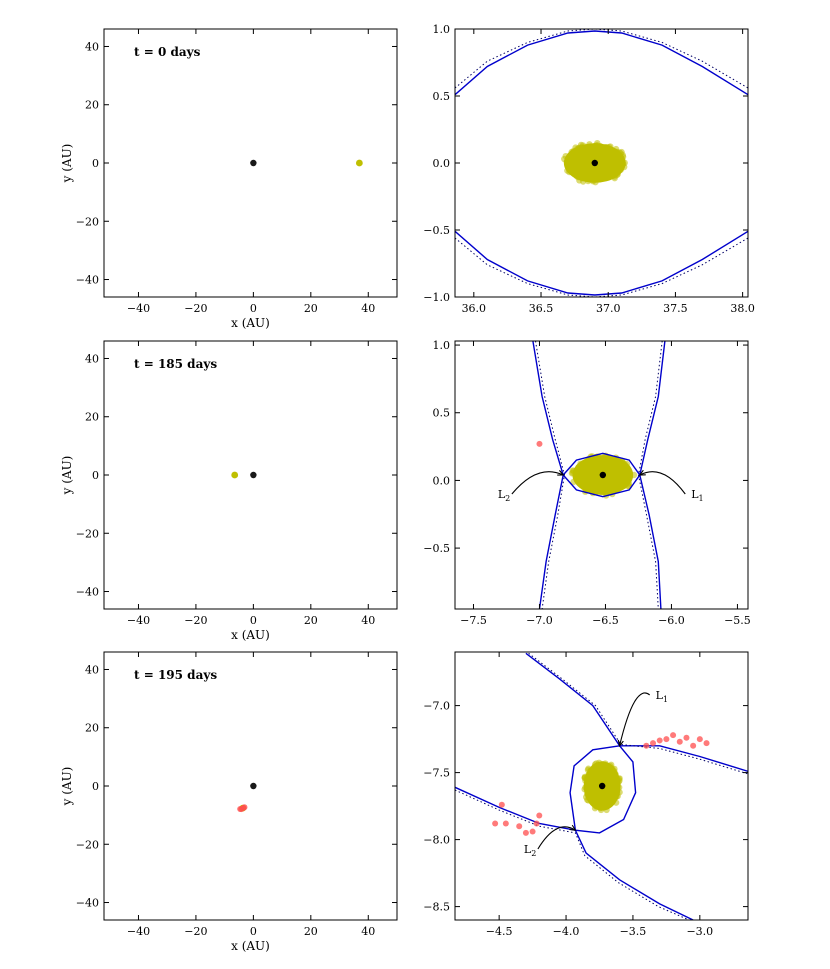 This screenshot has height=969, width=830. Describe the element at coordinates (436, 840) in the screenshot. I see `y-tick-label: −8.0` at that location.